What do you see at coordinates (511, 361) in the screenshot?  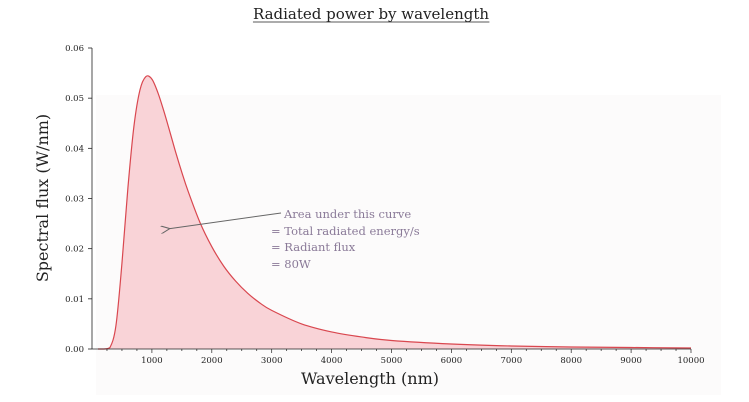 I see `x-tick-label: 7000` at bounding box center [511, 361].